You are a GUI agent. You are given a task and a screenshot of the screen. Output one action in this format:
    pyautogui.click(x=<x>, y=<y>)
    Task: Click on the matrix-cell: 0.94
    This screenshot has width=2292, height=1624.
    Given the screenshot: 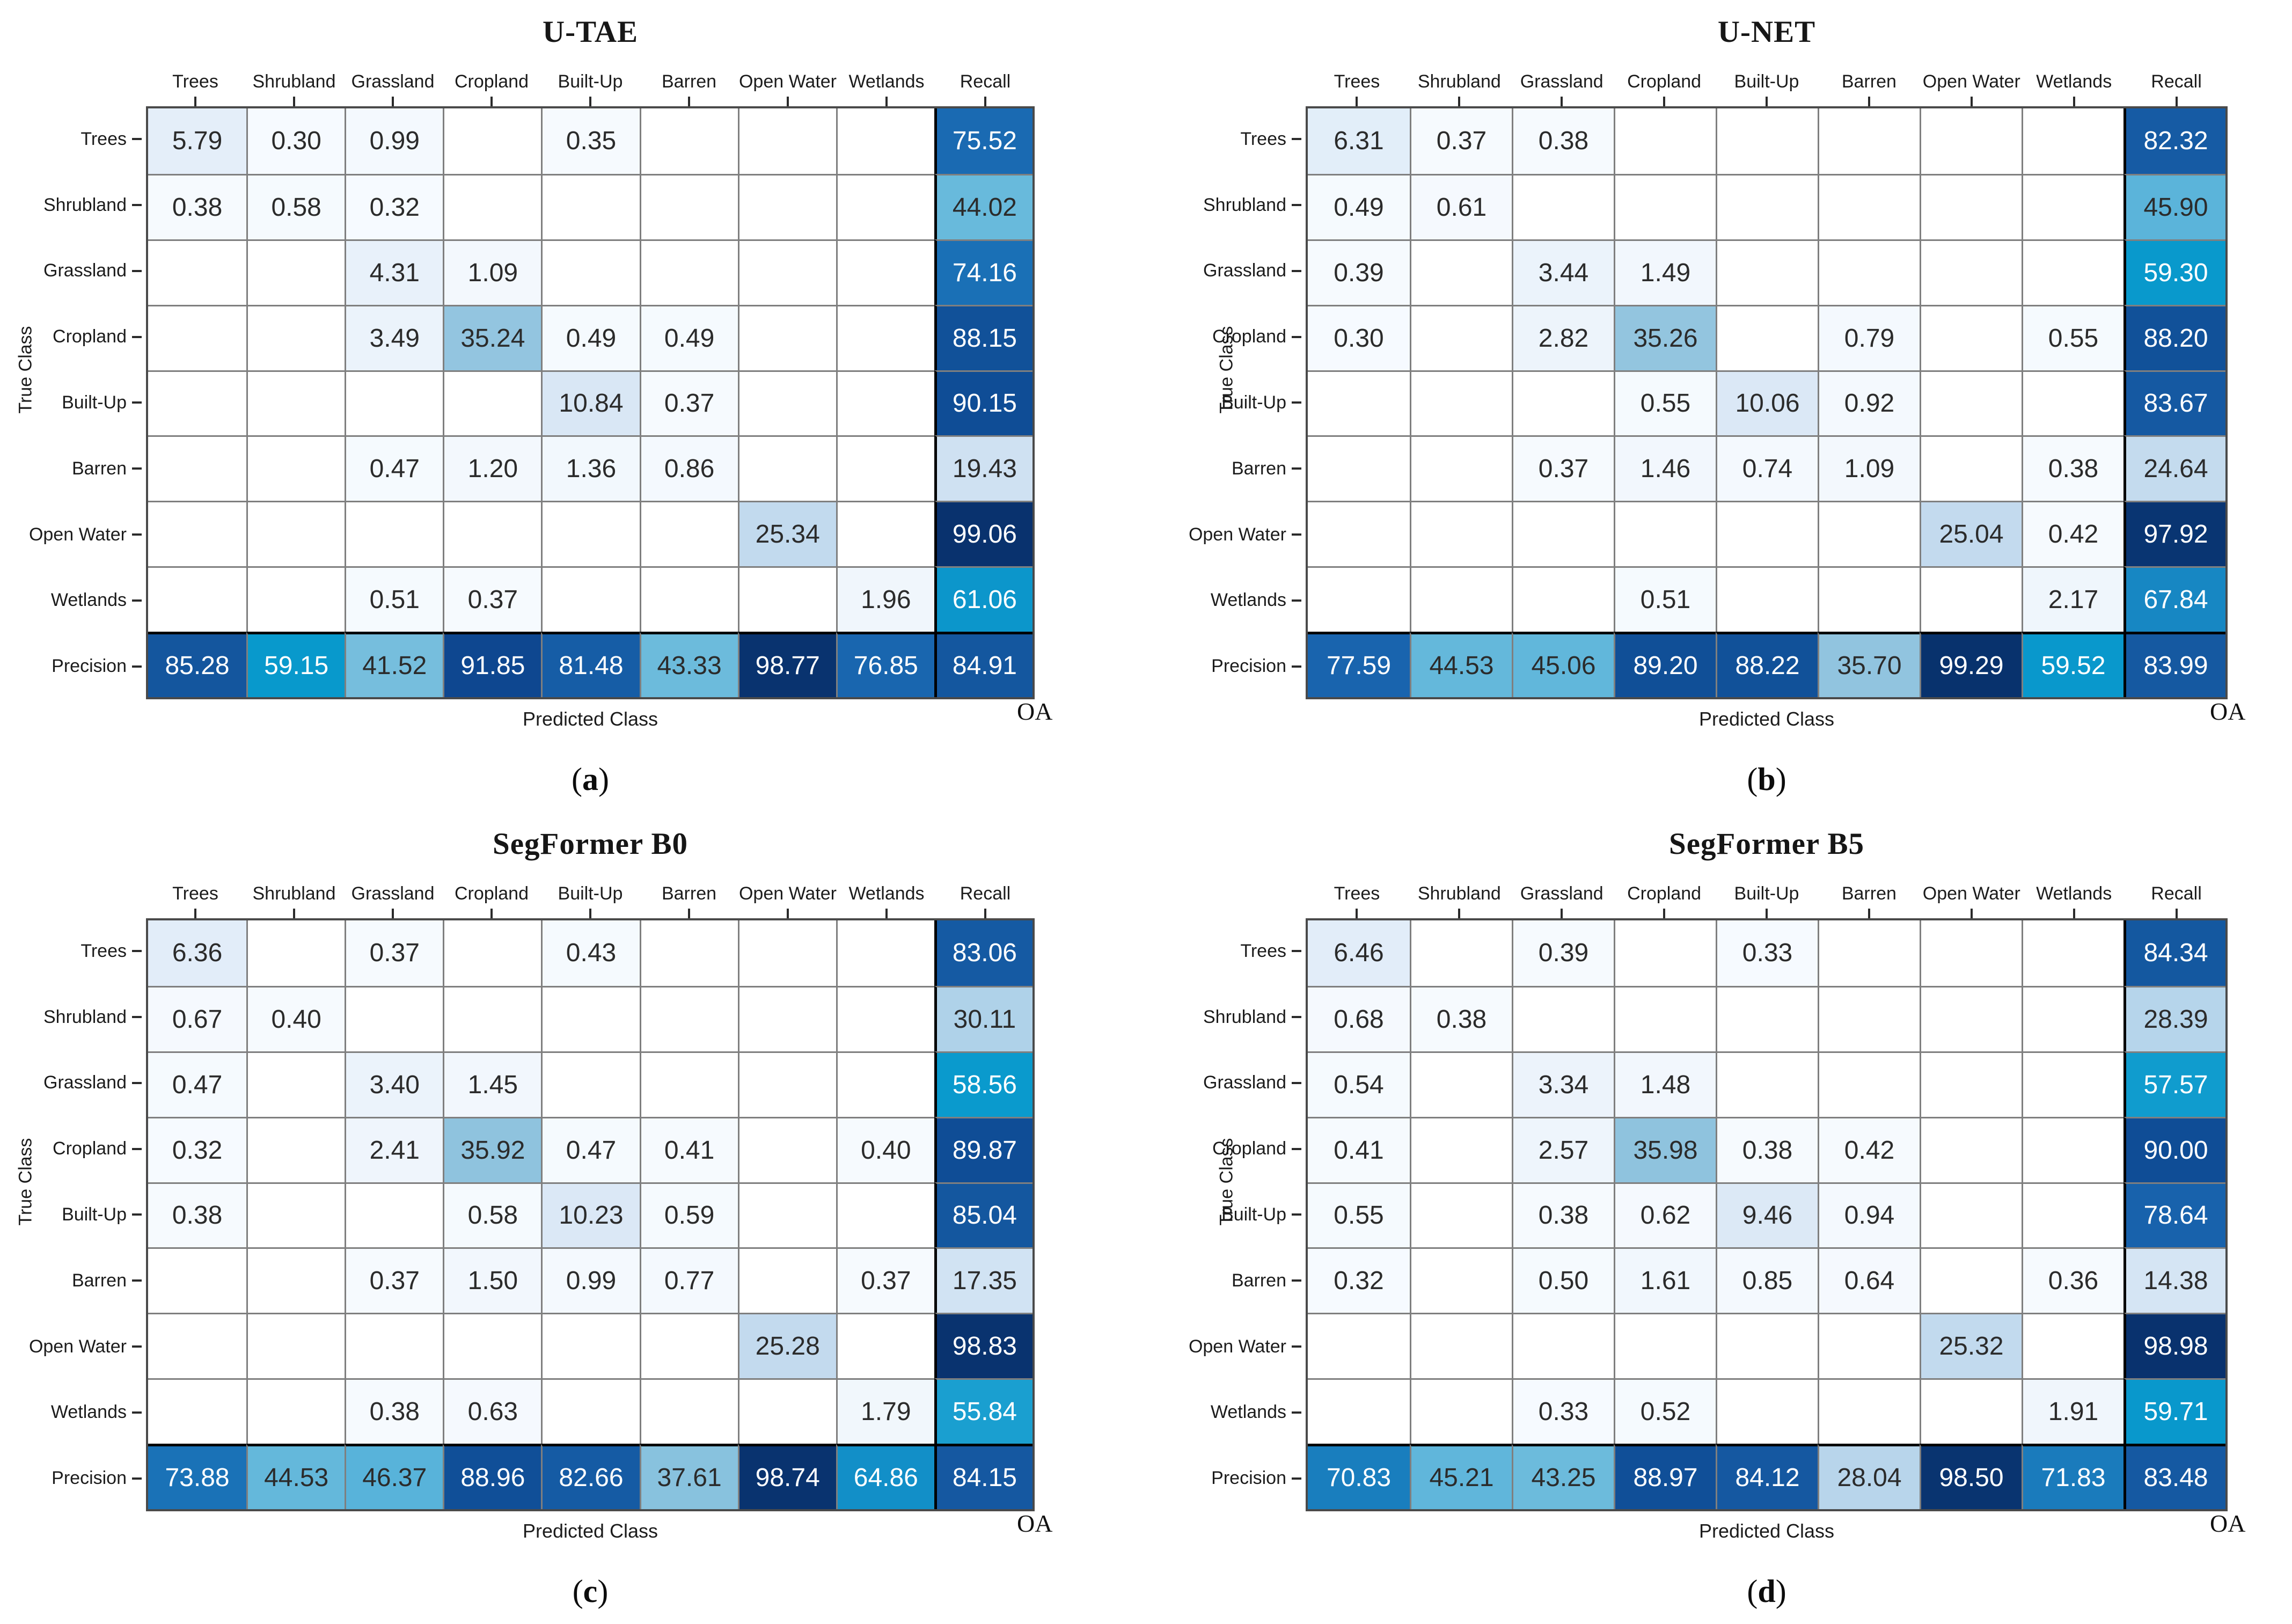 What is the action you would take?
    pyautogui.click(x=1869, y=1215)
    